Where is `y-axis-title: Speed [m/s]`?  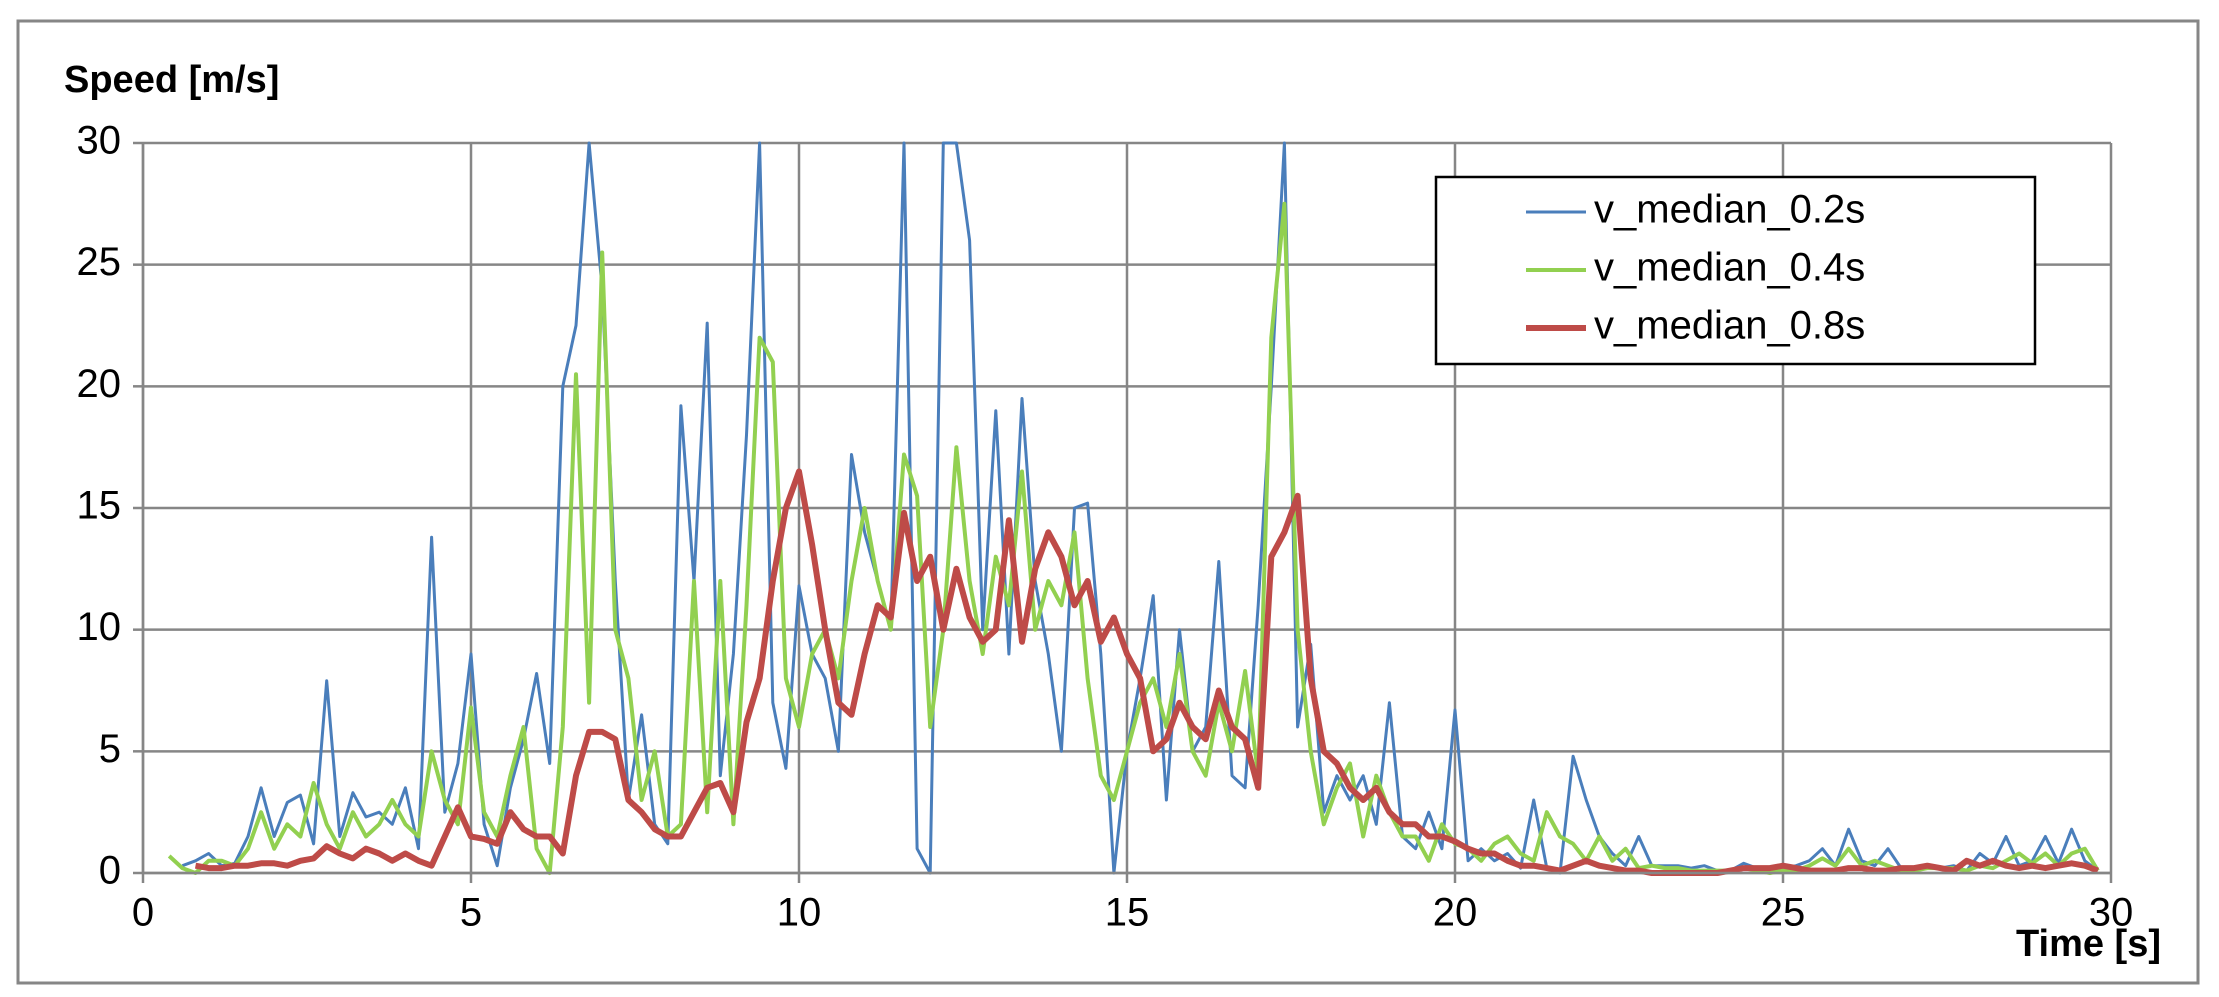
y-axis-title: Speed [m/s] is located at coordinates (171, 80).